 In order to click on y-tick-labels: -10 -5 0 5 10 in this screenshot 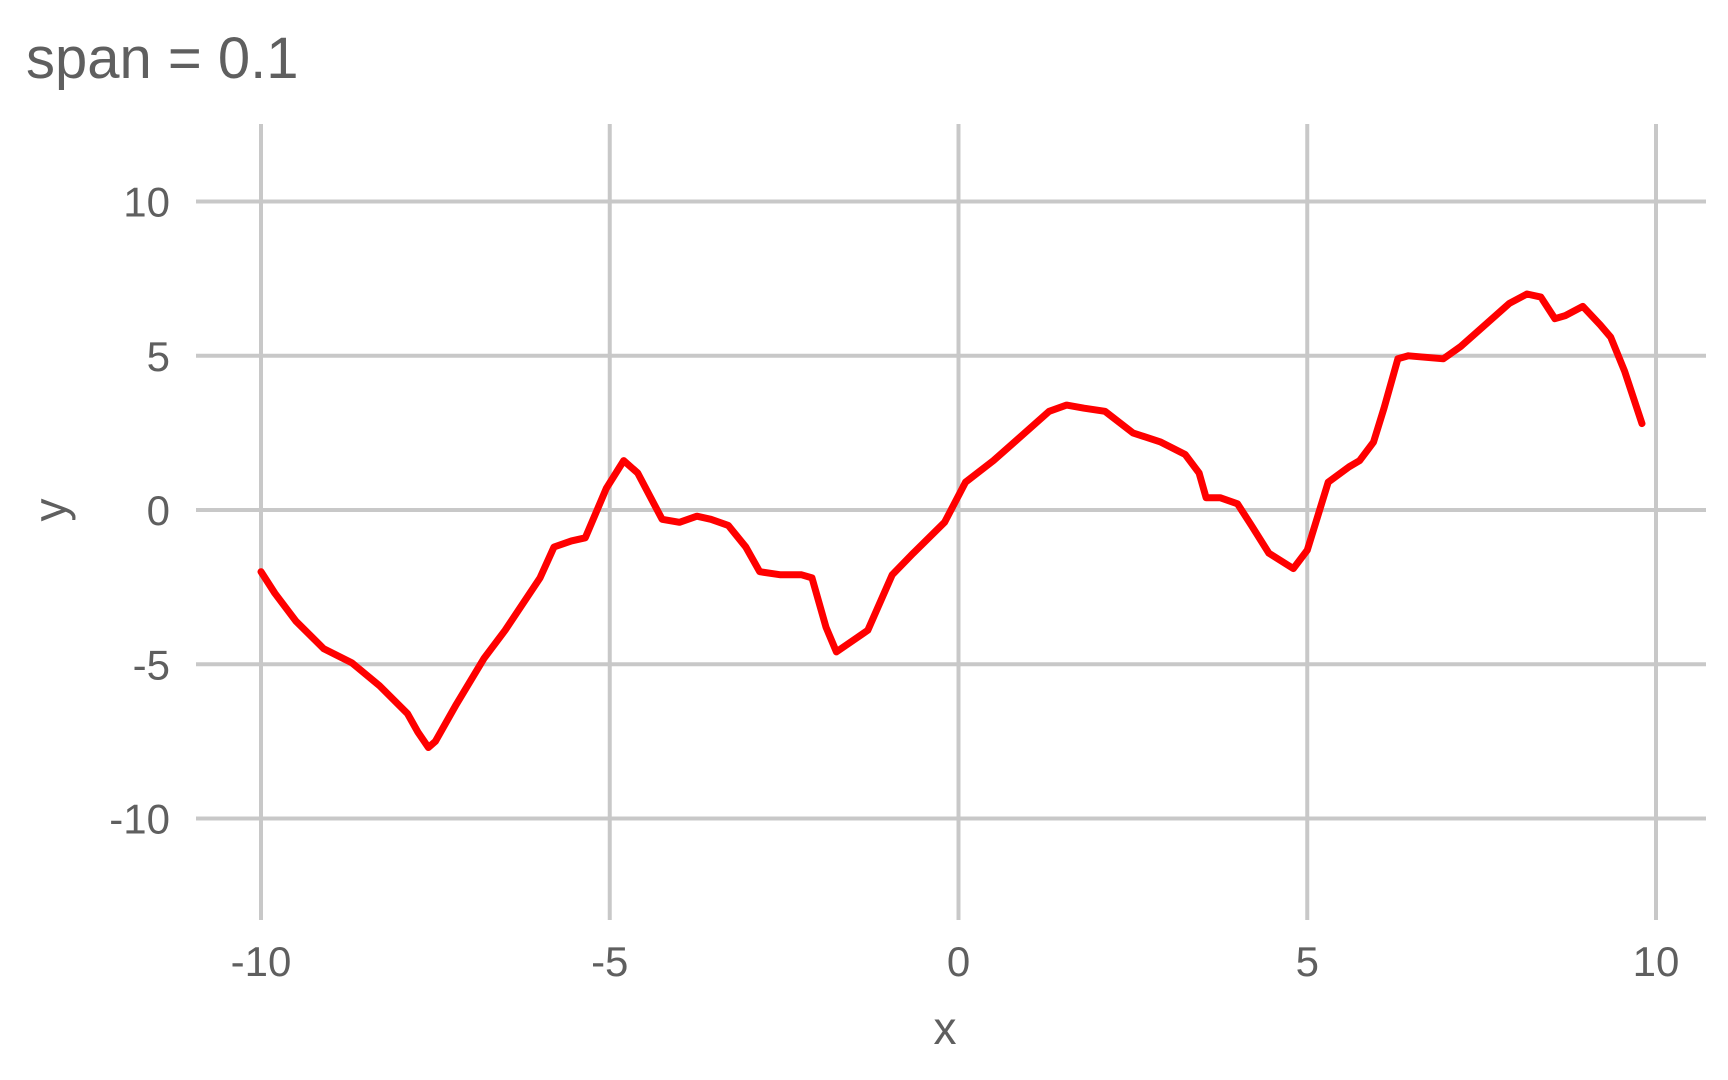, I will do `click(139, 511)`.